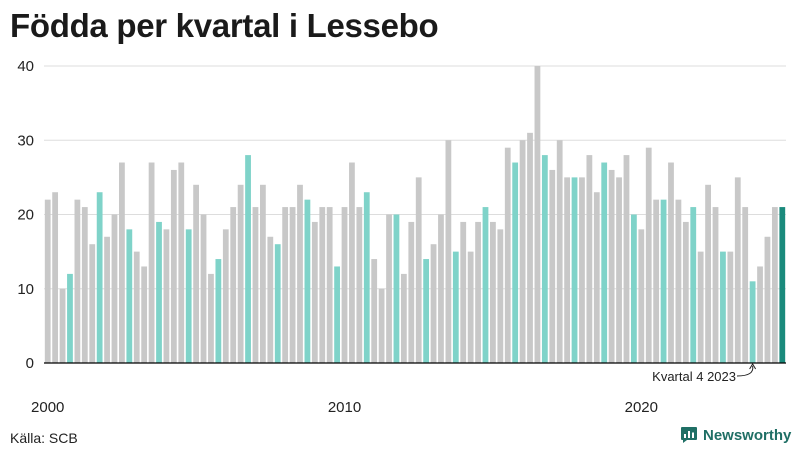 Image resolution: width=800 pixels, height=450 pixels. I want to click on x-tick-label: 2000, so click(47, 407).